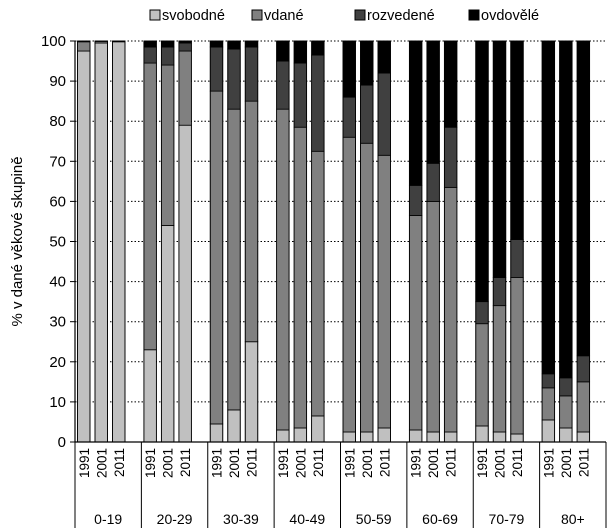 The width and height of the screenshot is (608, 528). Describe the element at coordinates (482, 171) in the screenshot. I see `bar-segment-70-79-1991-ovdovělé` at that location.